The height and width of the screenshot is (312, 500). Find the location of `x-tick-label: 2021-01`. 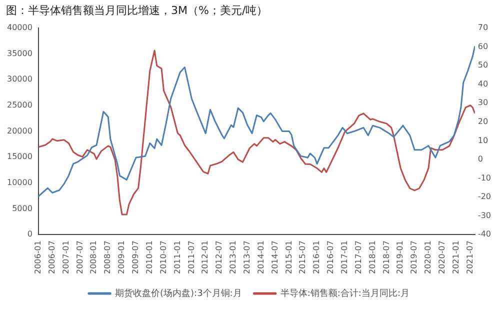

x-tick-label: 2021-01 is located at coordinates (455, 257).